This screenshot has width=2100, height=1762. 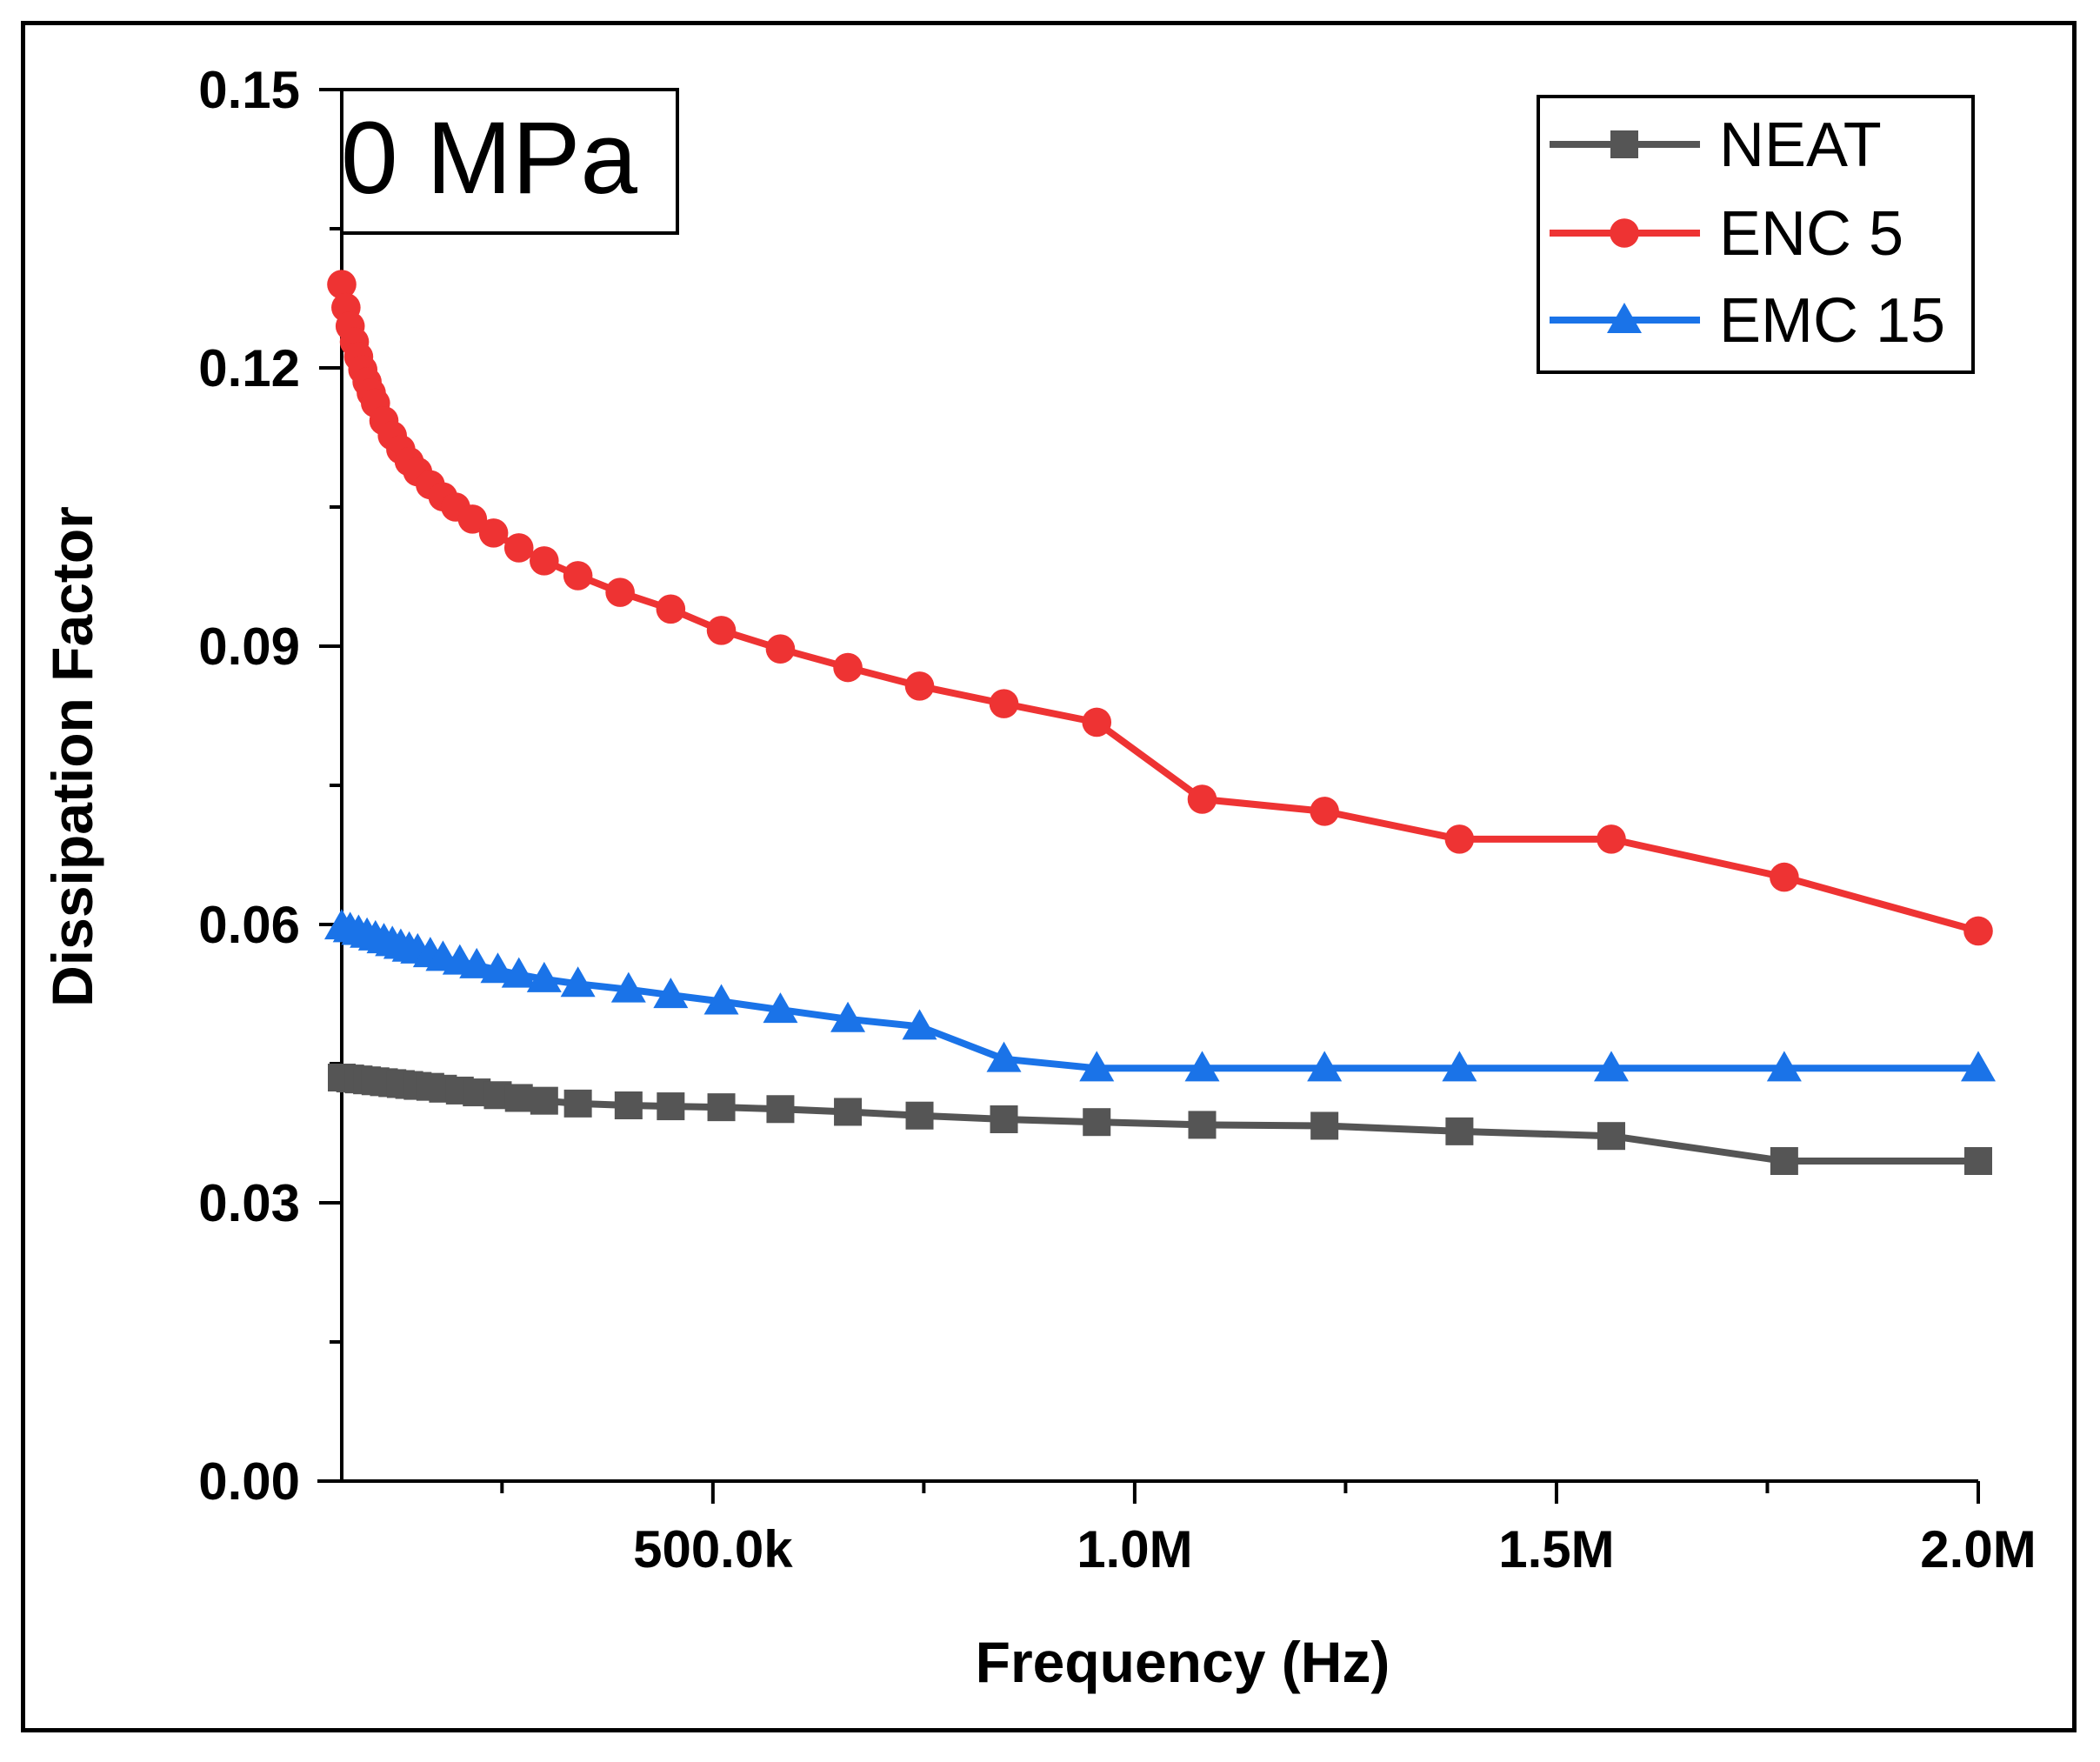 I want to click on y-tick-label: 0.15, so click(x=249, y=90).